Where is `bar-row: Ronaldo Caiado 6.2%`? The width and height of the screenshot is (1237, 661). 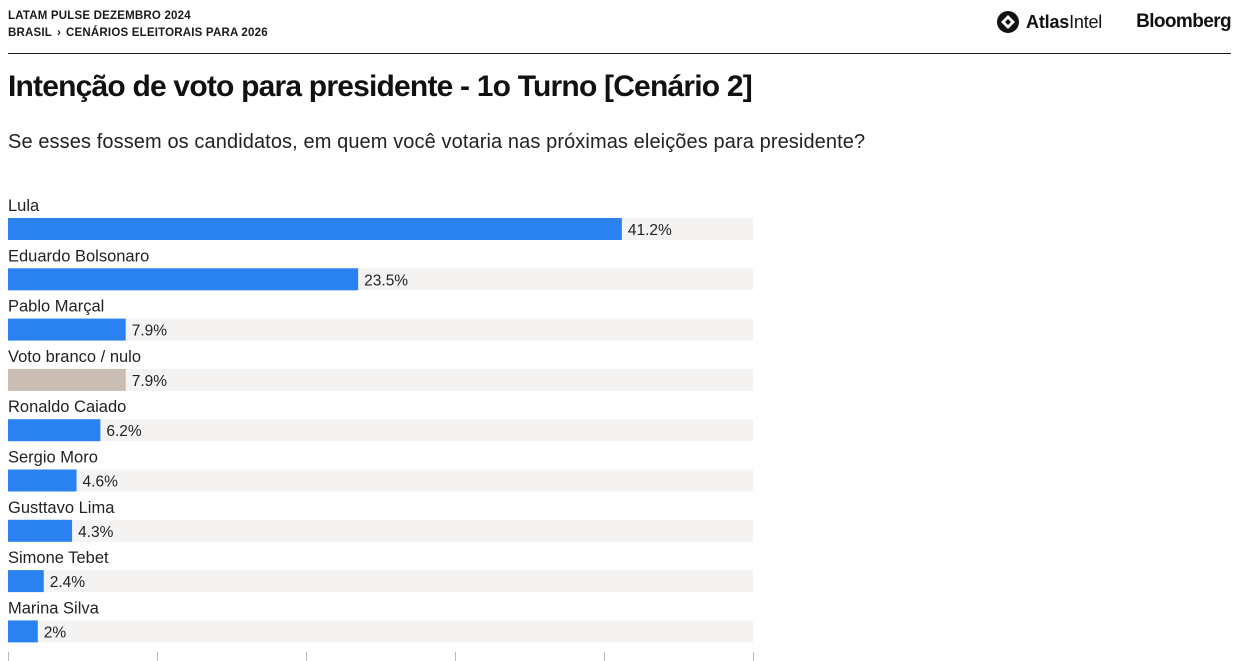
bar-row: Ronaldo Caiado 6.2% is located at coordinates (380, 420).